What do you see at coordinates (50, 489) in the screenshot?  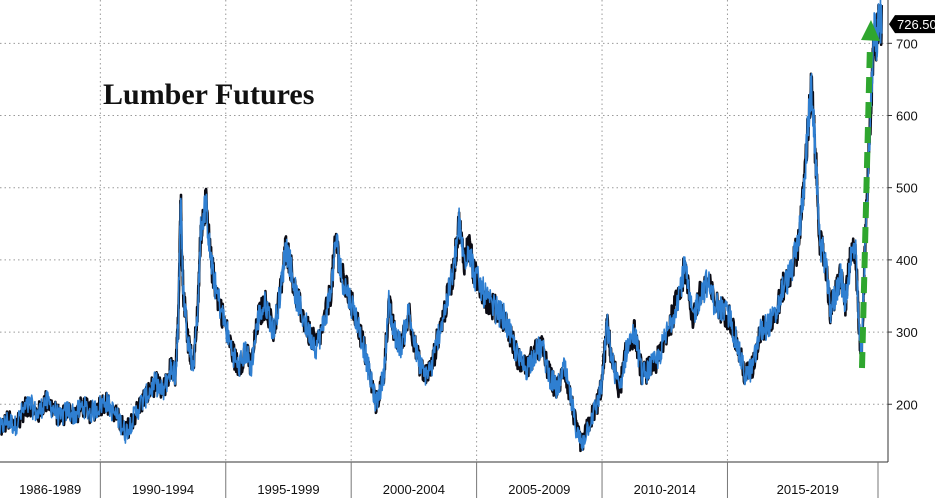 I see `x-tick-label: 1986-1989` at bounding box center [50, 489].